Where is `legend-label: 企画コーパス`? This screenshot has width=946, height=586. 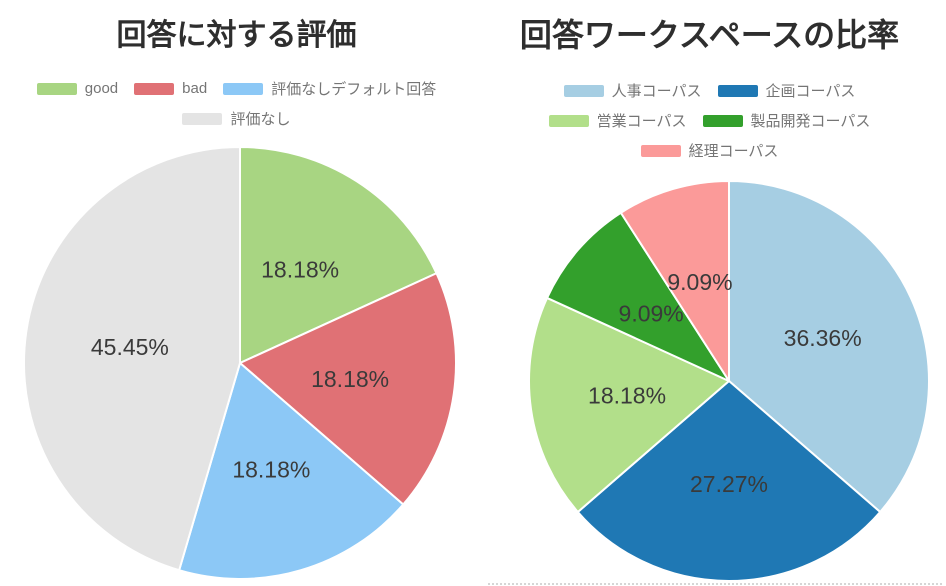 legend-label: 企画コーパス is located at coordinates (810, 91).